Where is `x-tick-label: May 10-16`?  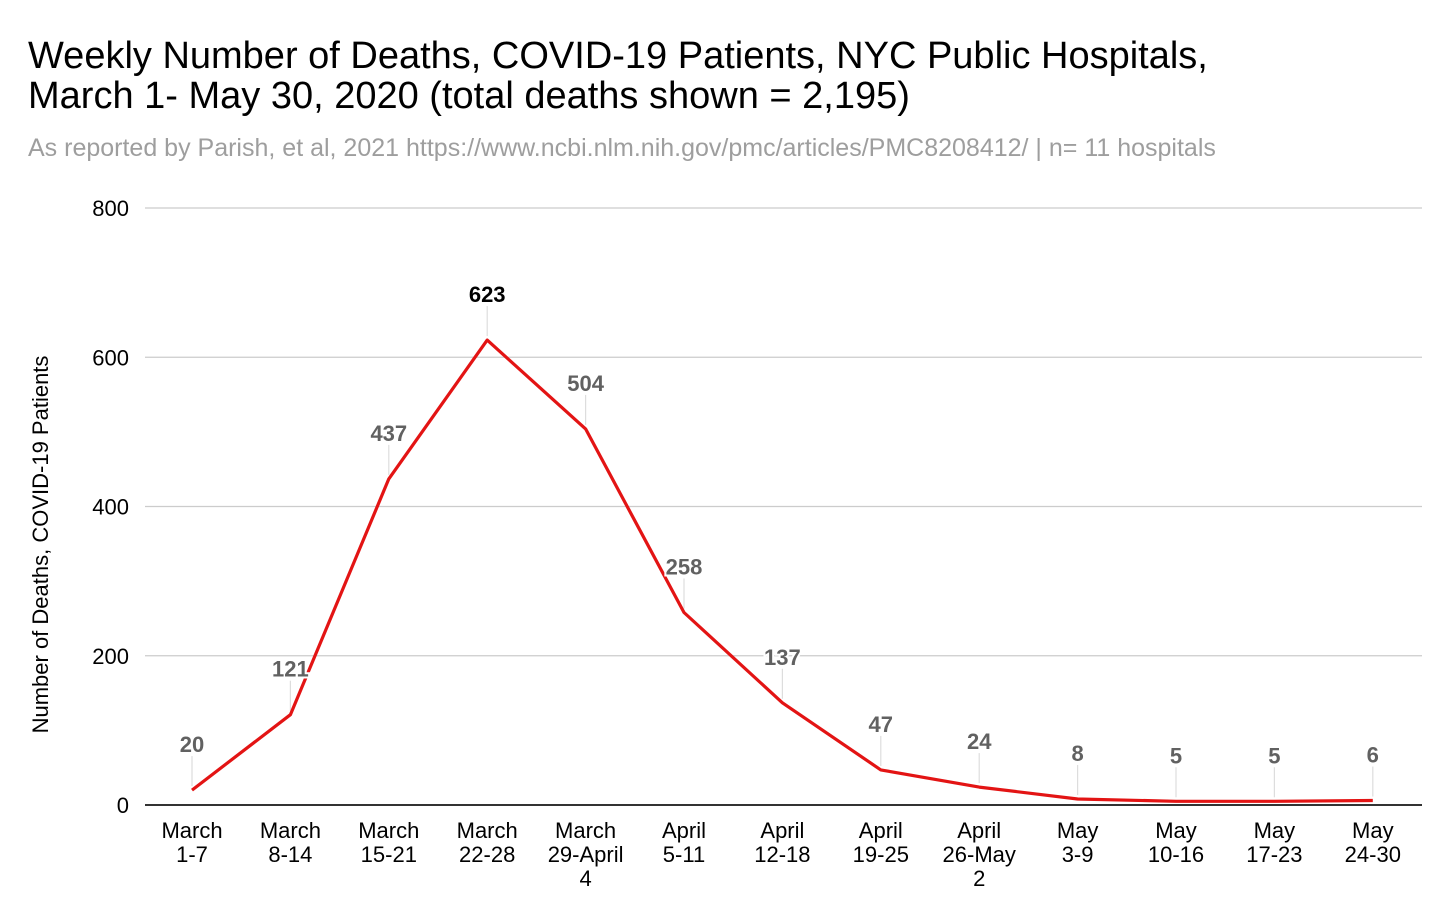
x-tick-label: May 10-16 is located at coordinates (1176, 842).